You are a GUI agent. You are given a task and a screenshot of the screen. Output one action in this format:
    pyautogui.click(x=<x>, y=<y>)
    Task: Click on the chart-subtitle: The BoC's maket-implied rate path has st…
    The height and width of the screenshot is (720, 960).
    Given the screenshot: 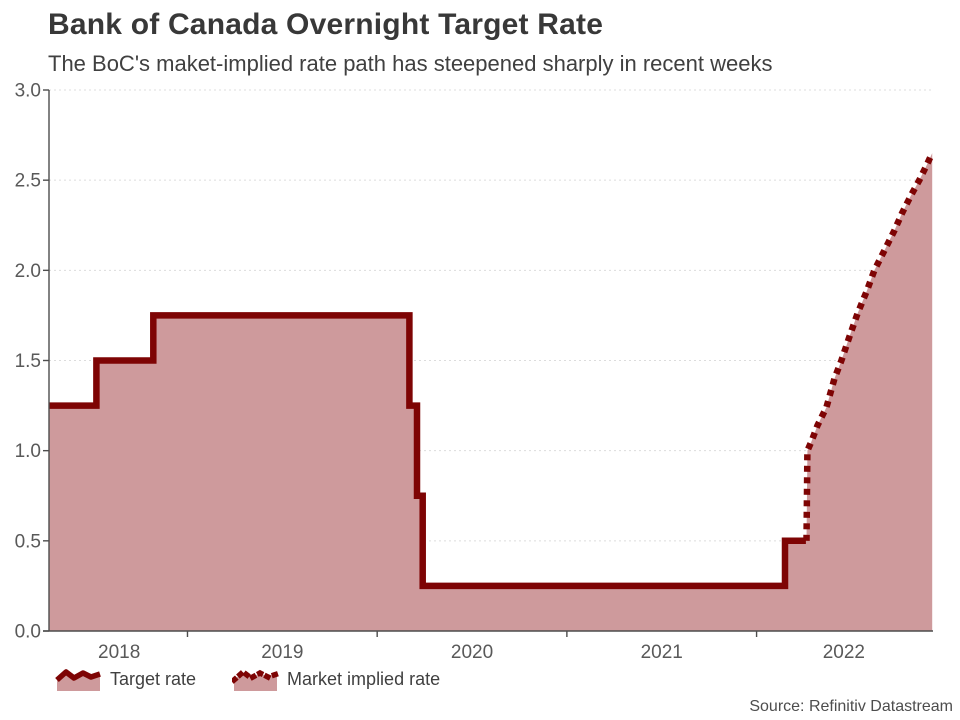 What is the action you would take?
    pyautogui.click(x=410, y=63)
    